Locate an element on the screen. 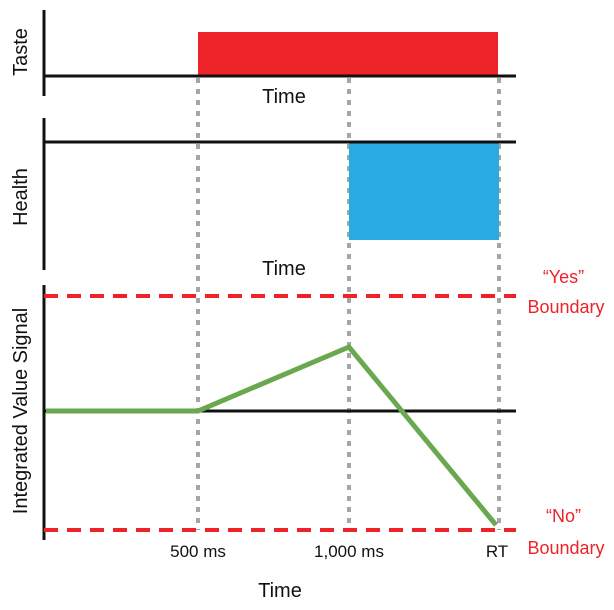 Image resolution: width=614 pixels, height=610 pixels. signal-ylabel: Integrated Value Signal is located at coordinates (21, 411).